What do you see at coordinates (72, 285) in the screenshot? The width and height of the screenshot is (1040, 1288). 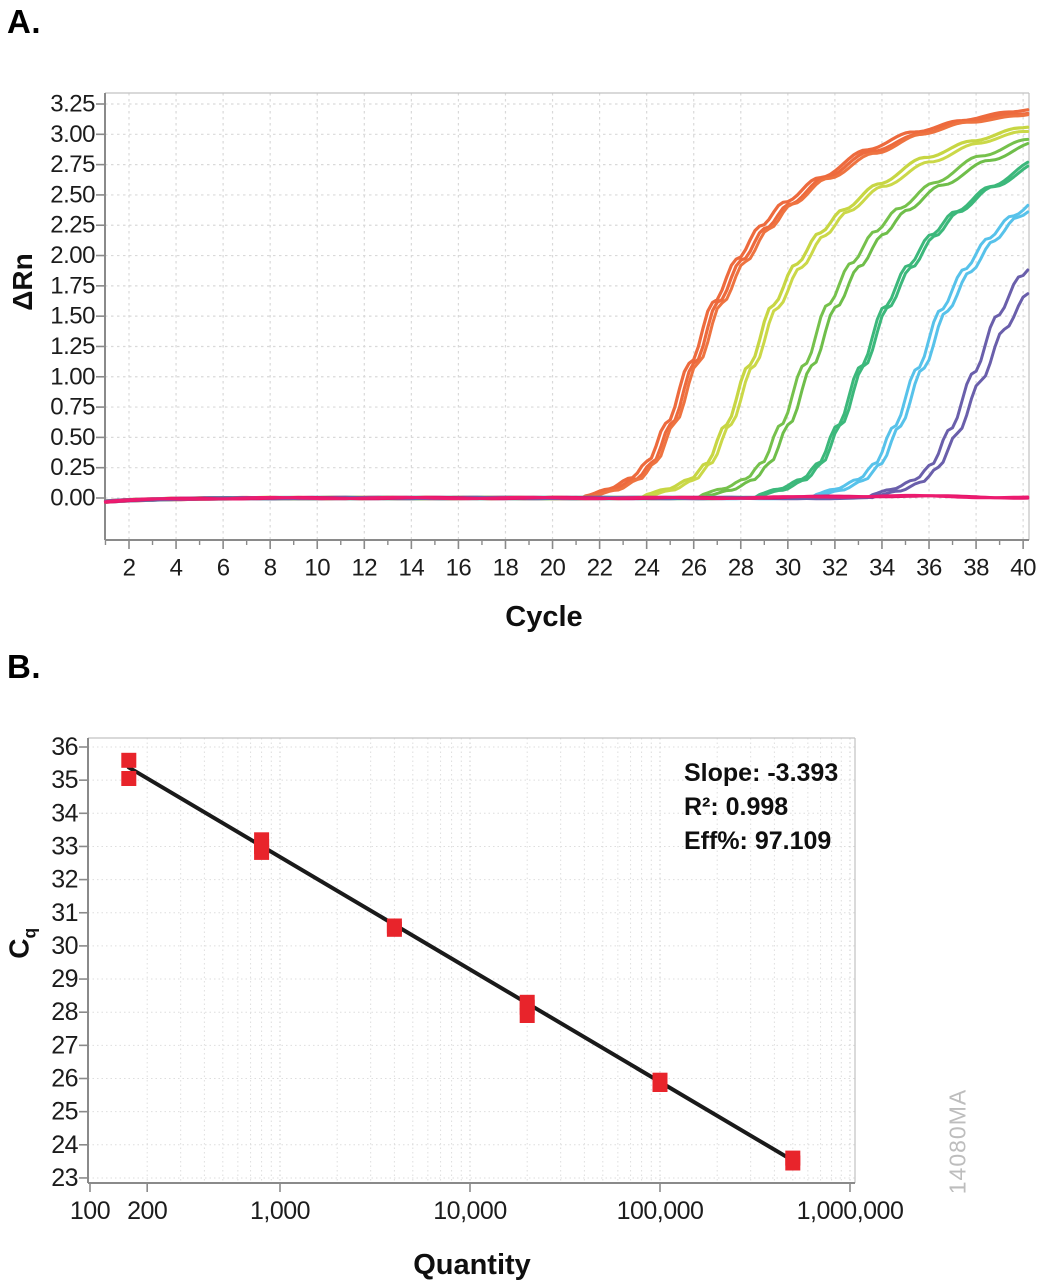 I see `y-tick-label: 1.75` at bounding box center [72, 285].